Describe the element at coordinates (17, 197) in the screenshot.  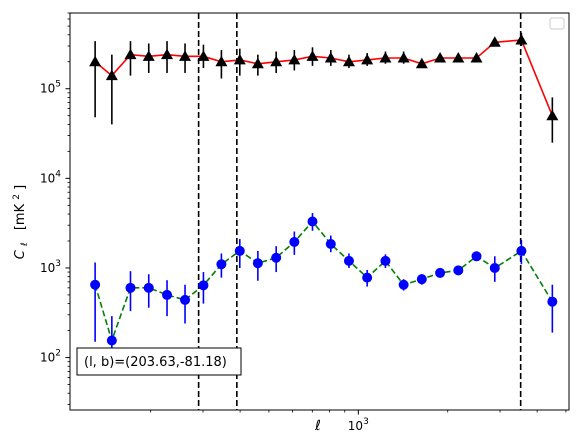
I see `y-axis-units-exponent: 2` at that location.